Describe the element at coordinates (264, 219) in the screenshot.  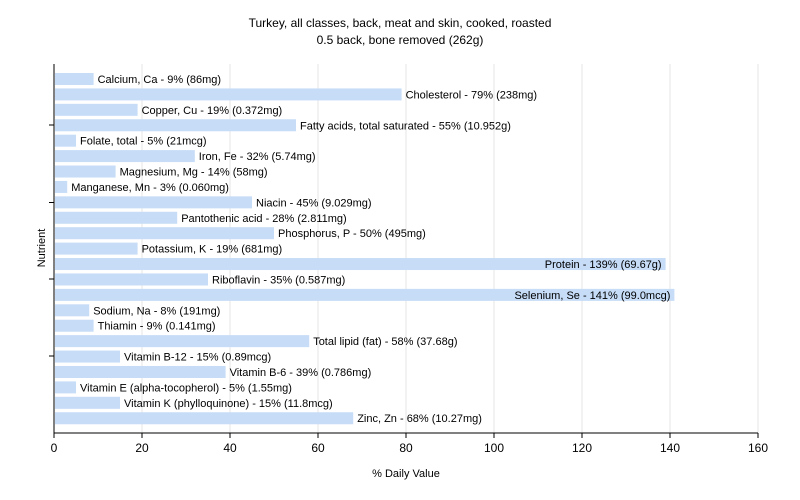
I see `bar-label: Pantothenic acid - 28% (2.811mg)` at that location.